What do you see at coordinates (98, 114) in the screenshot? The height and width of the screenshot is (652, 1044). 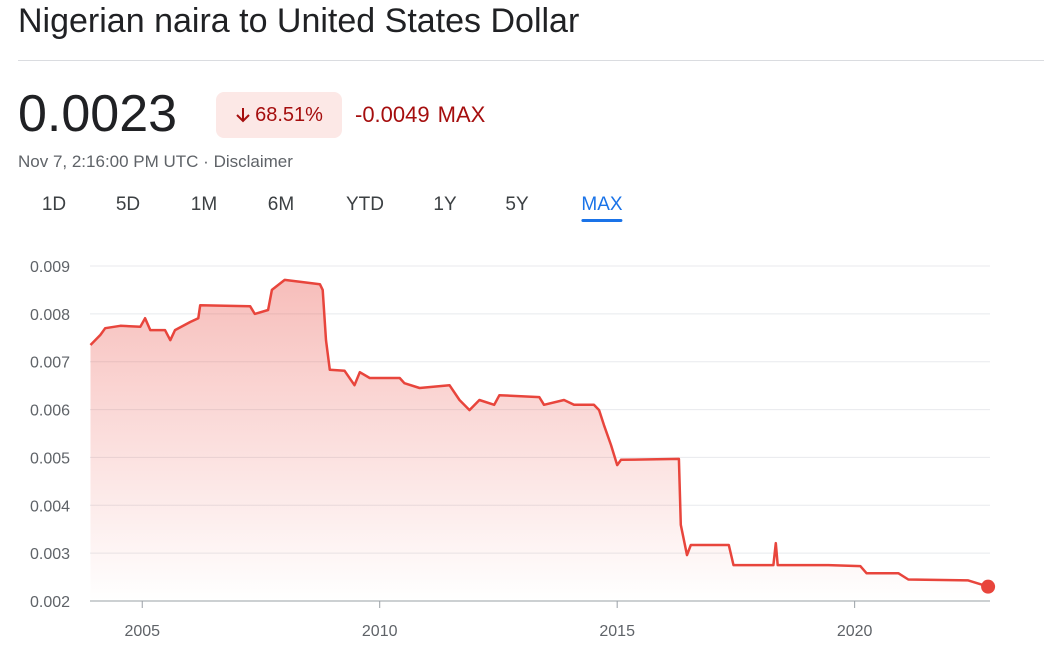 I see `price: 0.0023` at bounding box center [98, 114].